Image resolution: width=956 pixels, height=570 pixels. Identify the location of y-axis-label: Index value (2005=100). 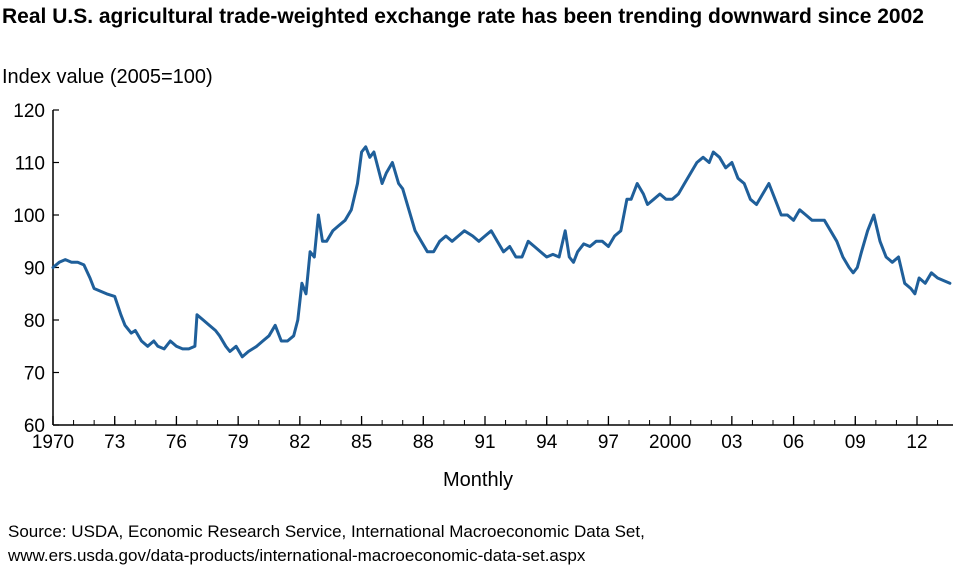
(107, 77).